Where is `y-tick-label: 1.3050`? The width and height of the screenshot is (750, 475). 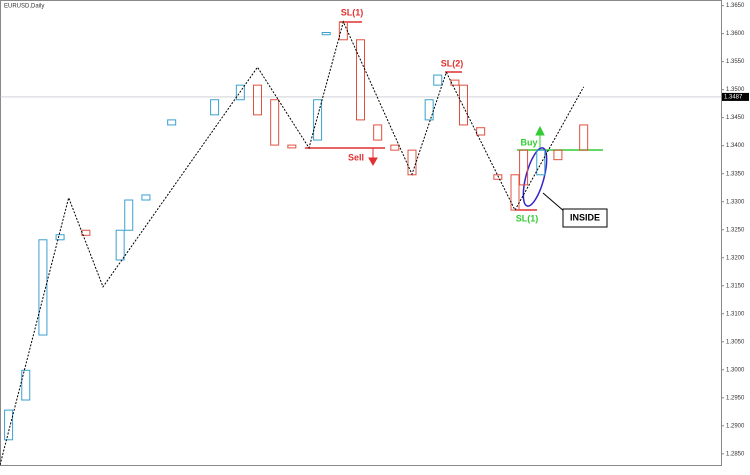 y-tick-label: 1.3050 is located at coordinates (735, 342).